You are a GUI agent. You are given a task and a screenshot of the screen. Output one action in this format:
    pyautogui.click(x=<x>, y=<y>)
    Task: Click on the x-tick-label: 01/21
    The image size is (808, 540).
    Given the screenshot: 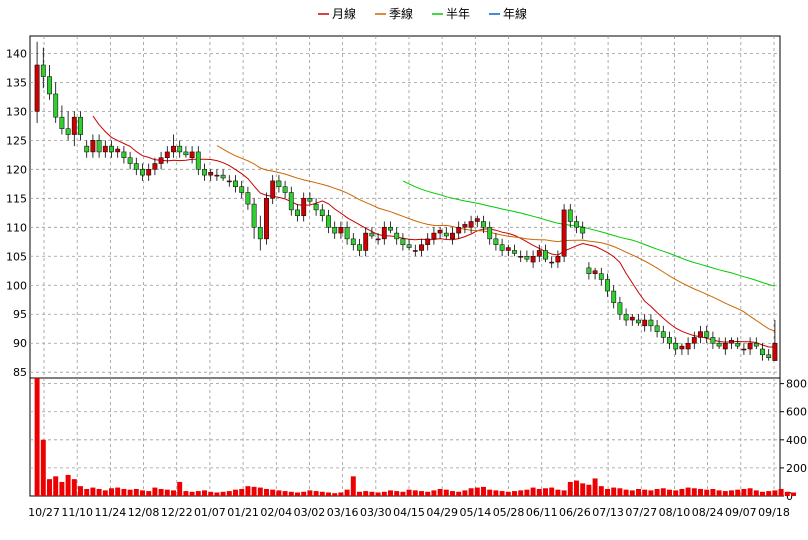 What is the action you would take?
    pyautogui.click(x=243, y=512)
    